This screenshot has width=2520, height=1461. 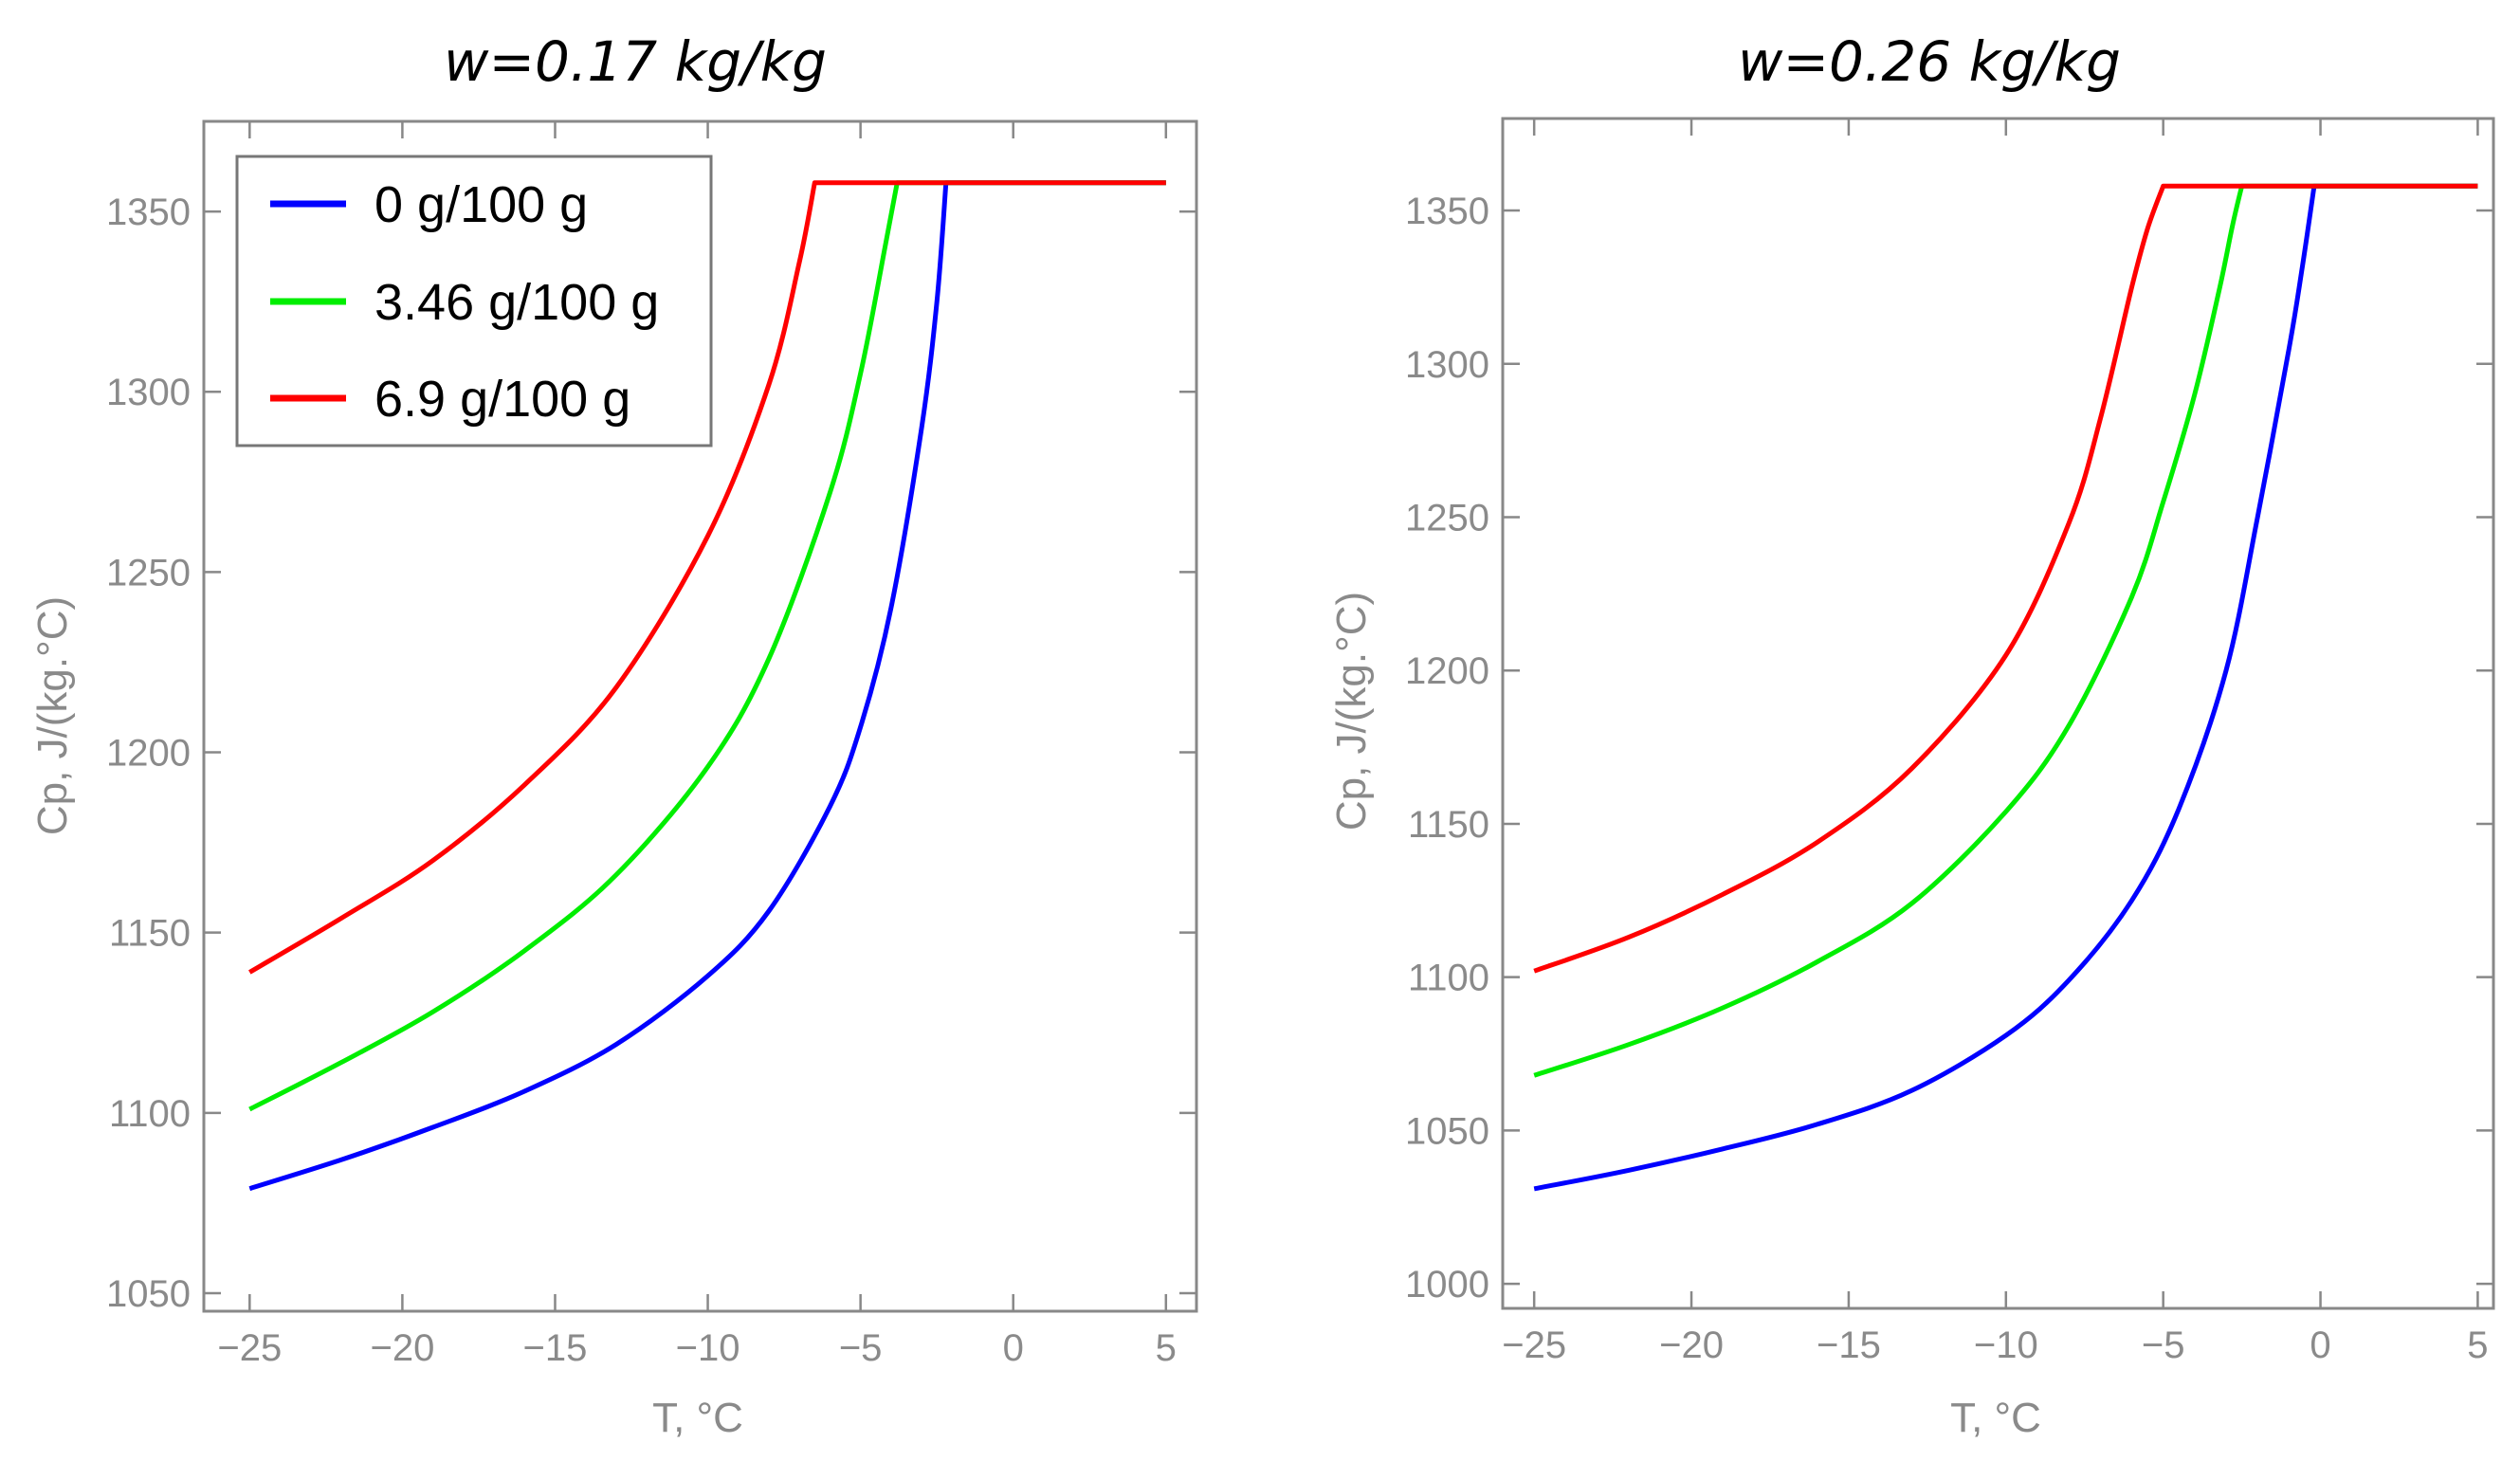 I want to click on legend-label: 0 g/100 g, so click(x=481, y=204).